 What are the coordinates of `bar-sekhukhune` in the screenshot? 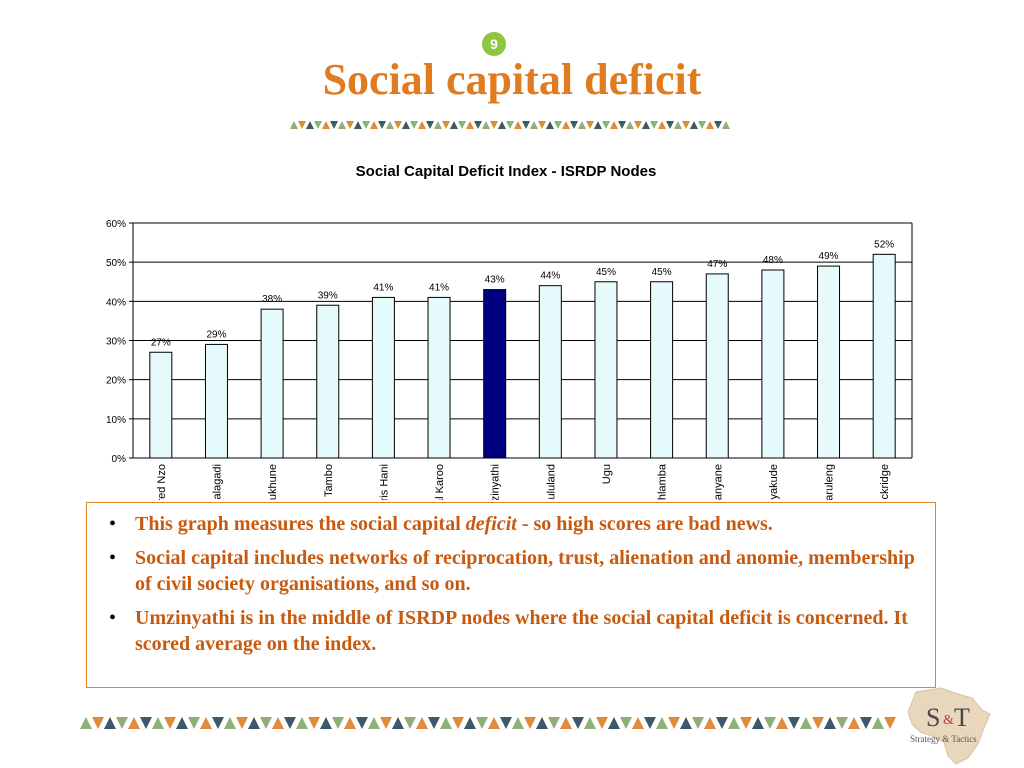 It's located at (272, 383).